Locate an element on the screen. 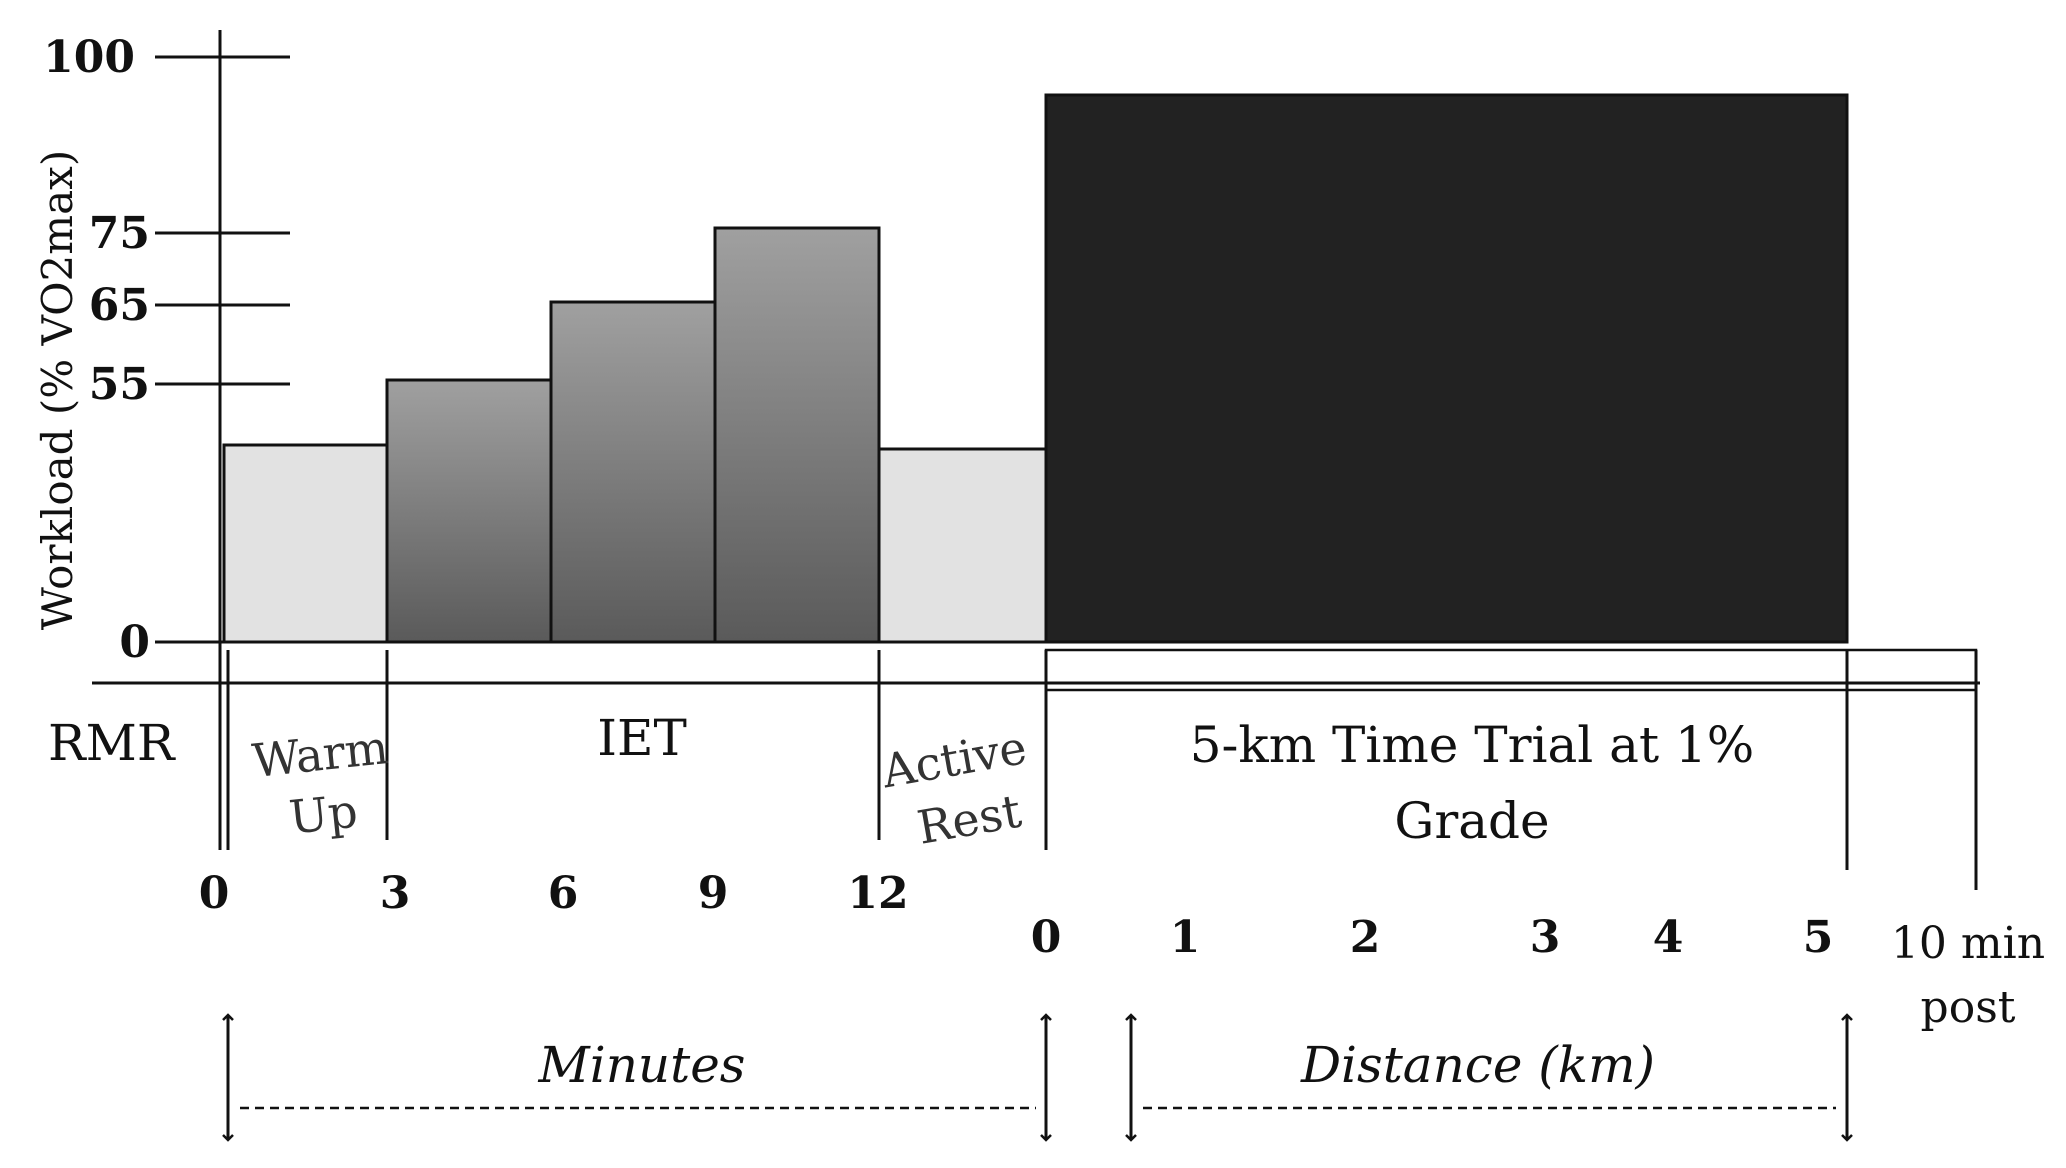 This screenshot has height=1168, width=2066. y-tick-label-55: 55 is located at coordinates (119, 384).